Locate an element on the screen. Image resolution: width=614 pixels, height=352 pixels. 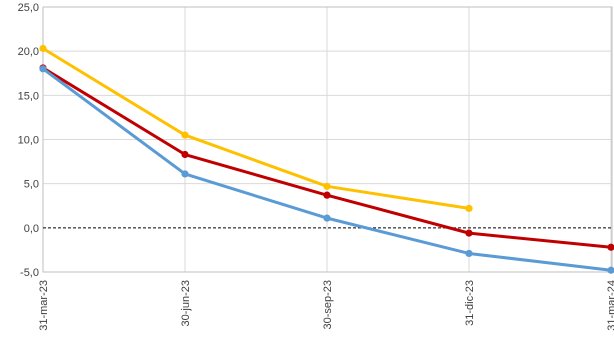
y-tick-label: 25,0 is located at coordinates (28, 8).